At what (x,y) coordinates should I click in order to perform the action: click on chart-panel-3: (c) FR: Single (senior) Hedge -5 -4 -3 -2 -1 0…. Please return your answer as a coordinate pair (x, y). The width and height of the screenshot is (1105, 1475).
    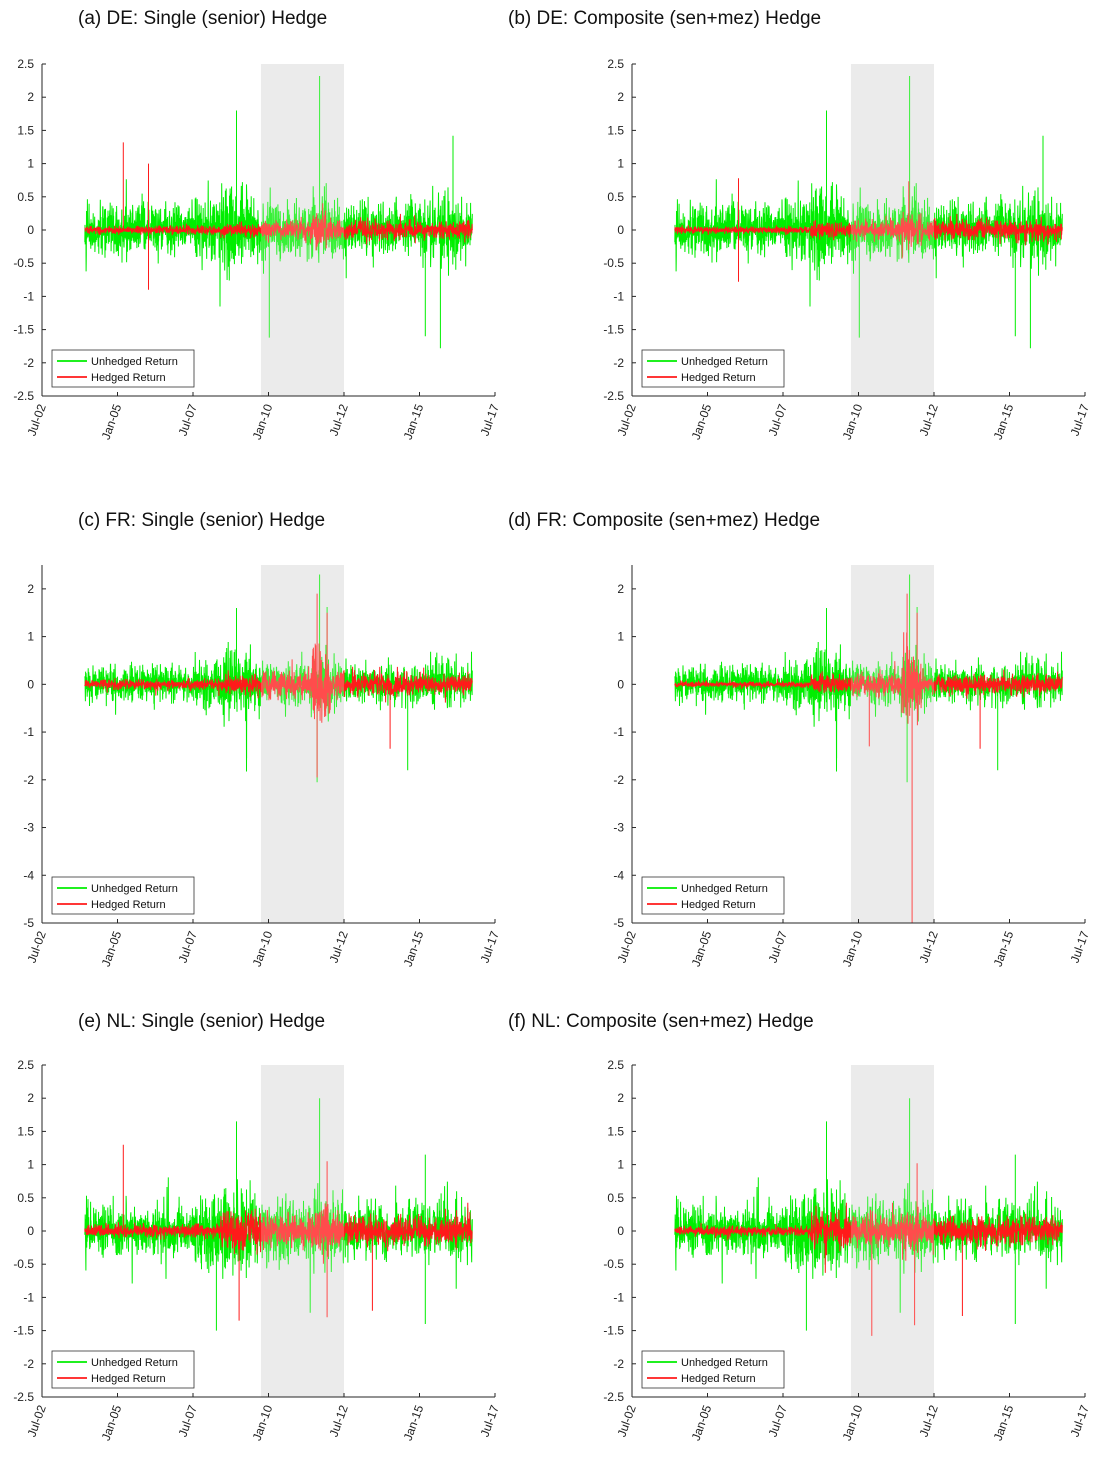
    Looking at the image, I should click on (262, 739).